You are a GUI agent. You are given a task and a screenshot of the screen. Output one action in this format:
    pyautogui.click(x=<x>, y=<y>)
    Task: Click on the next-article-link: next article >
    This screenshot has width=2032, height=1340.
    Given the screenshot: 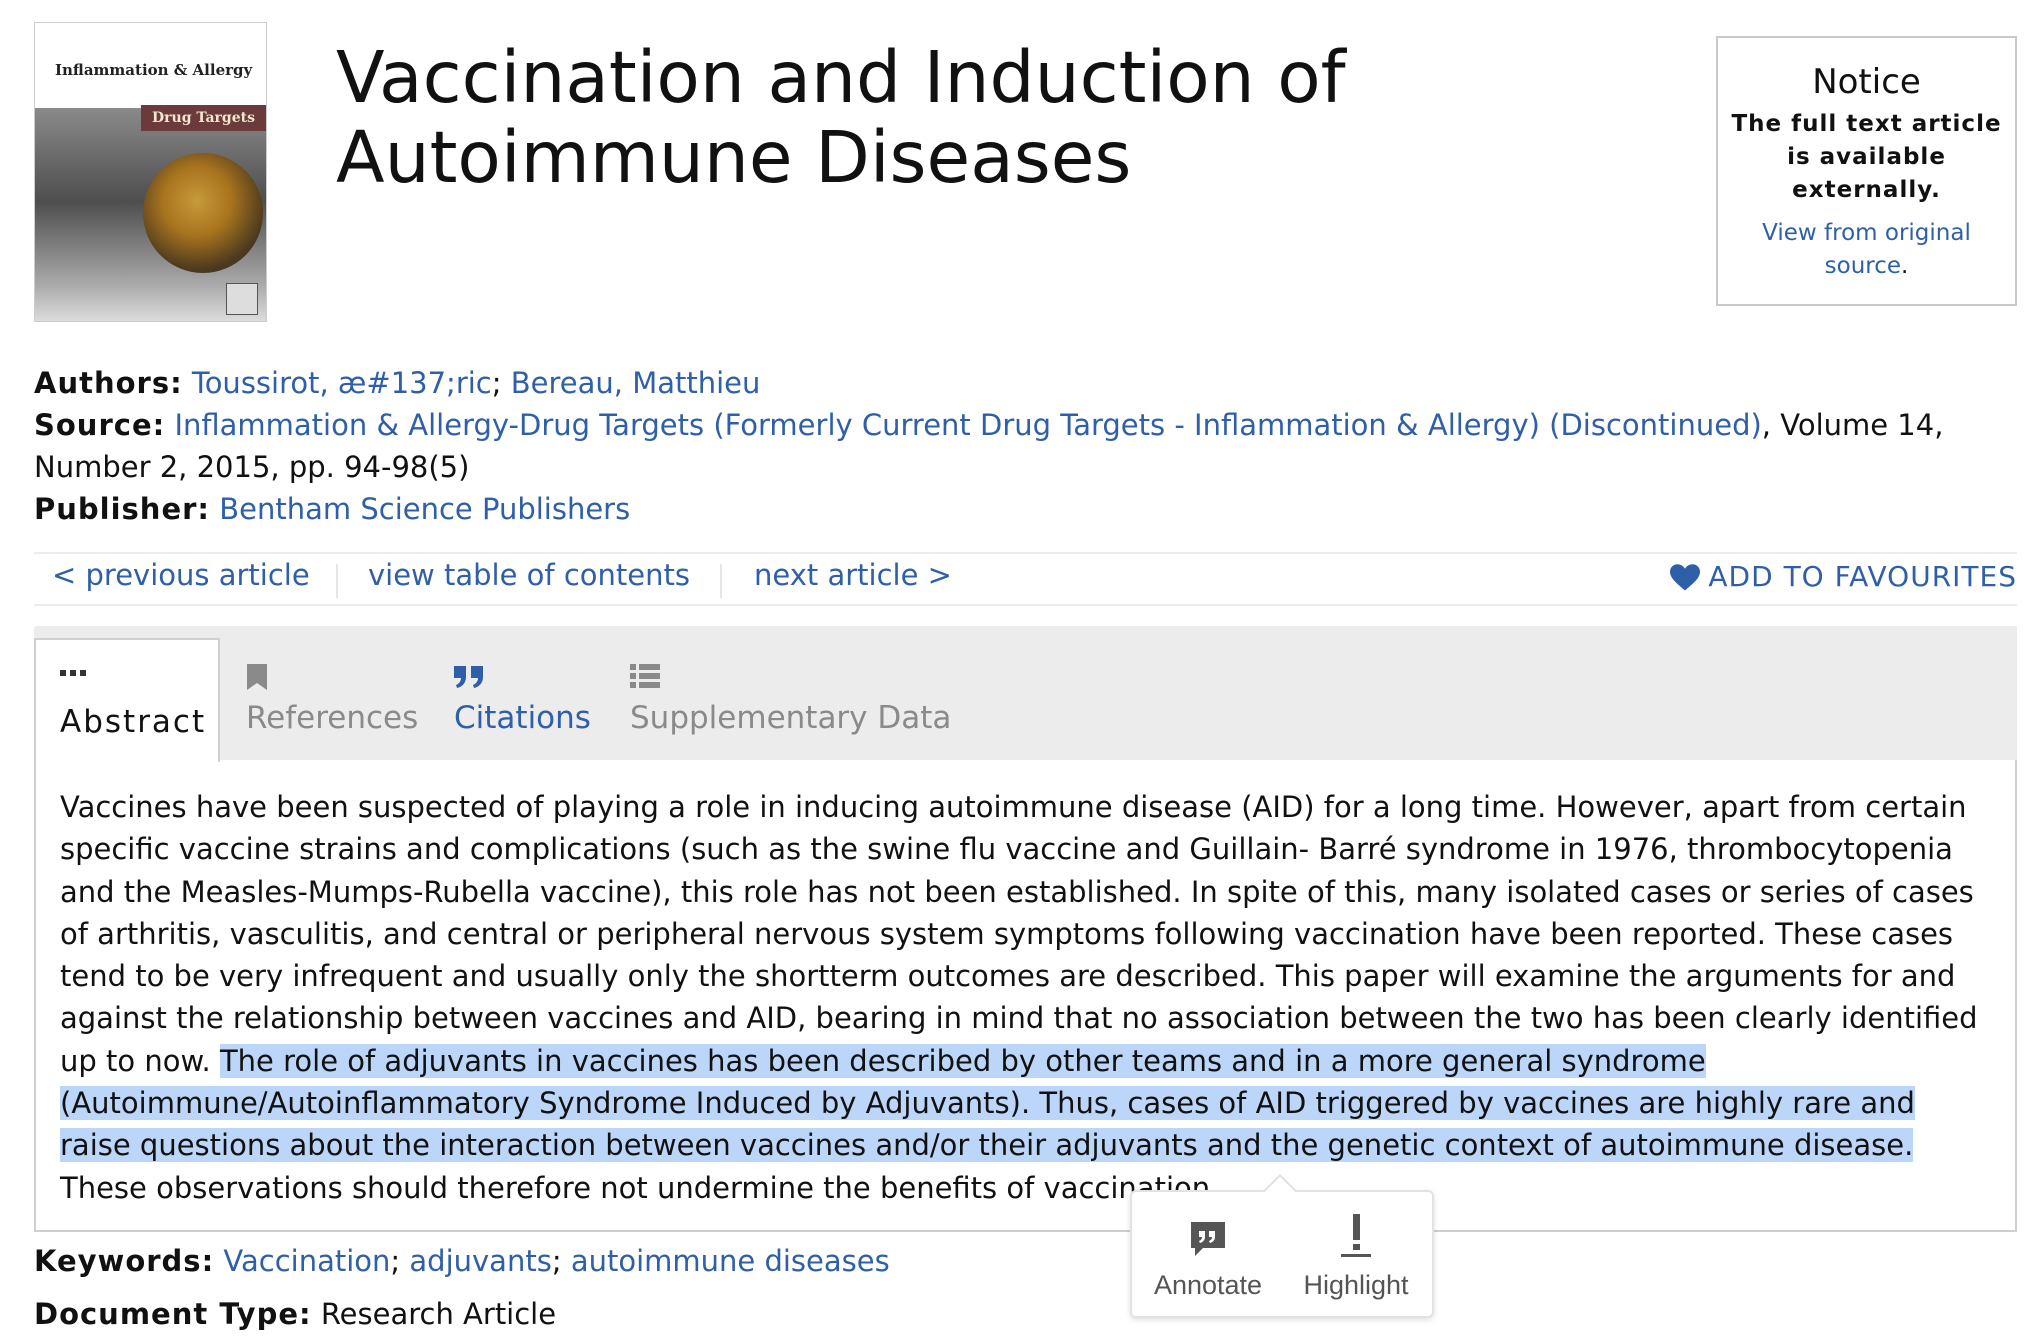 What is the action you would take?
    pyautogui.click(x=853, y=575)
    